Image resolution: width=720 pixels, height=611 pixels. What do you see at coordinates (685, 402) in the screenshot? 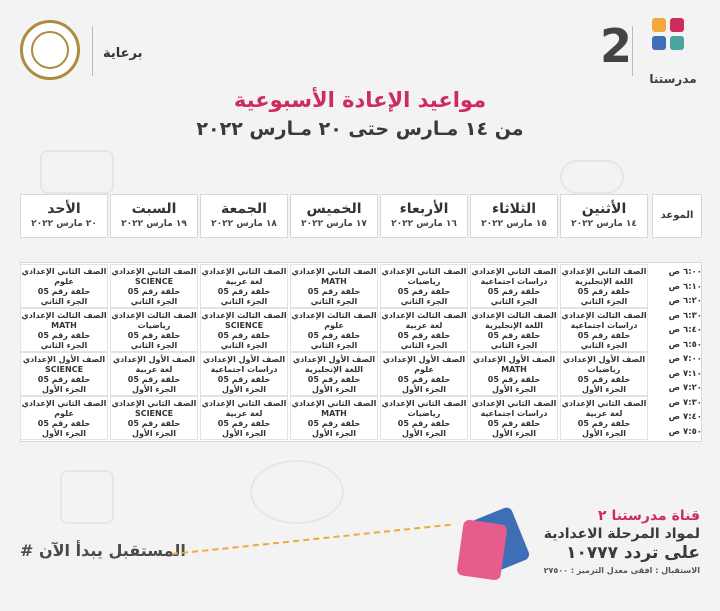
I see `time-slot: ٧:٣٠ ص` at bounding box center [685, 402].